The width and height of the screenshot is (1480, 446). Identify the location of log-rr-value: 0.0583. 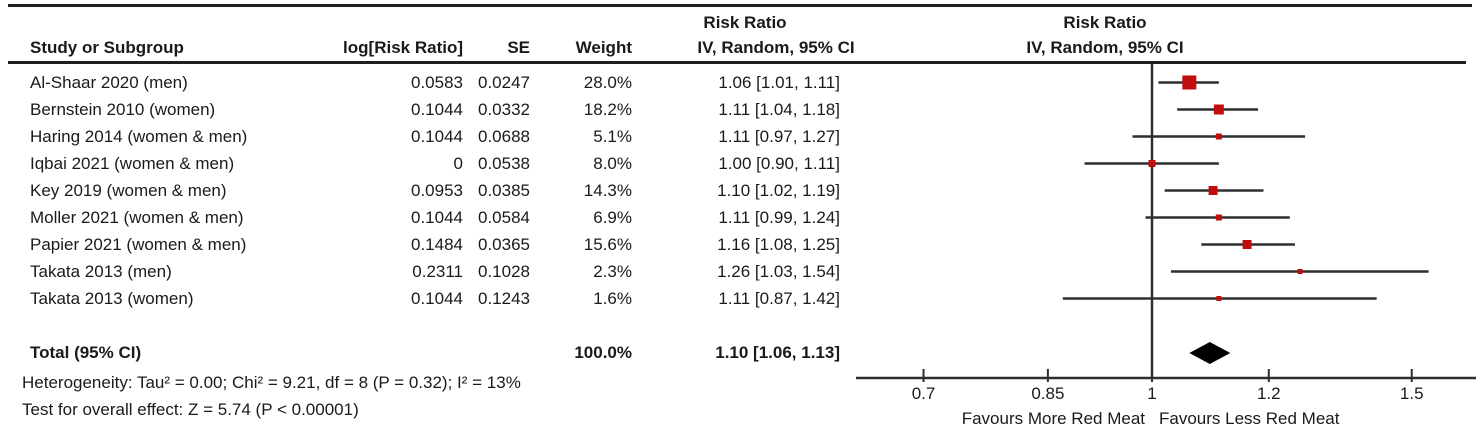
(437, 82).